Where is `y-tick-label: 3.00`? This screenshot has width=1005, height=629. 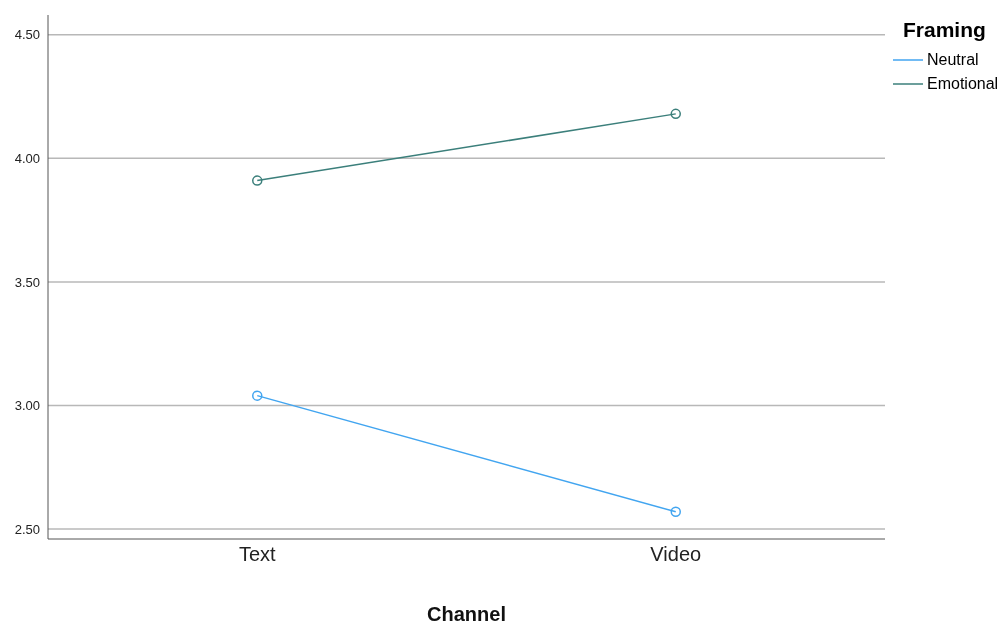 y-tick-label: 3.00 is located at coordinates (27, 406).